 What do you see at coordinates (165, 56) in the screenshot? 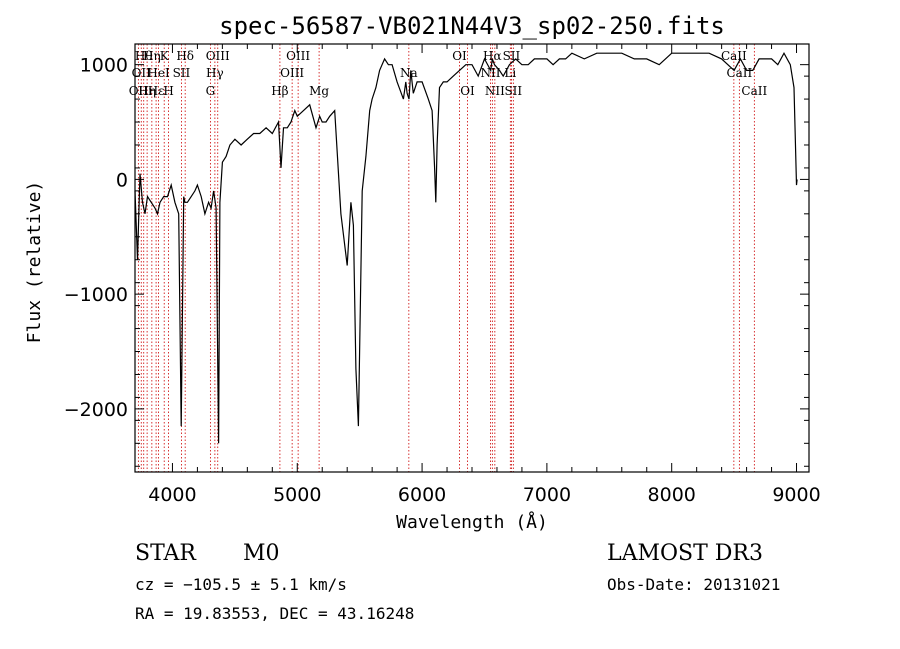
I see `line-label-7: K` at bounding box center [165, 56].